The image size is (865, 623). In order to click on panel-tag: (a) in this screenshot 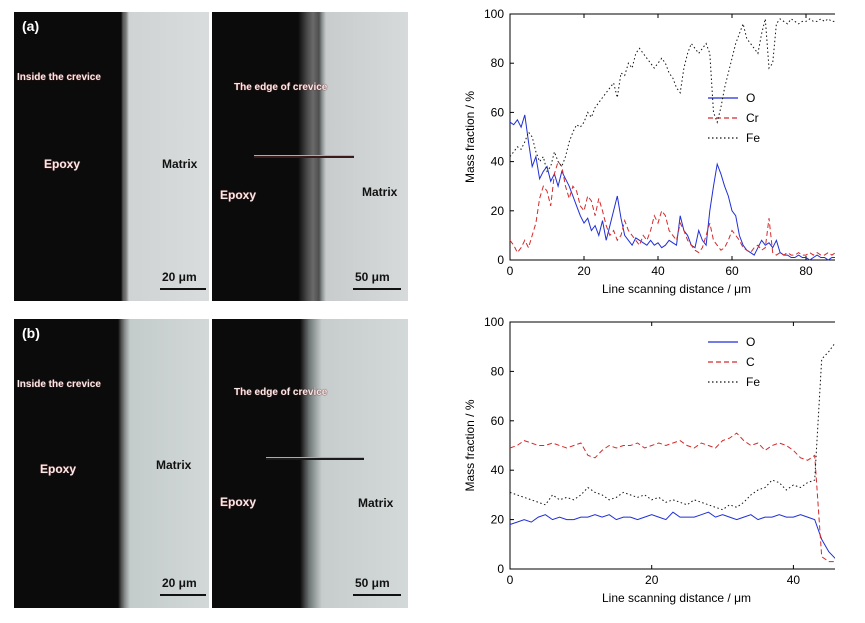, I will do `click(31, 26)`.